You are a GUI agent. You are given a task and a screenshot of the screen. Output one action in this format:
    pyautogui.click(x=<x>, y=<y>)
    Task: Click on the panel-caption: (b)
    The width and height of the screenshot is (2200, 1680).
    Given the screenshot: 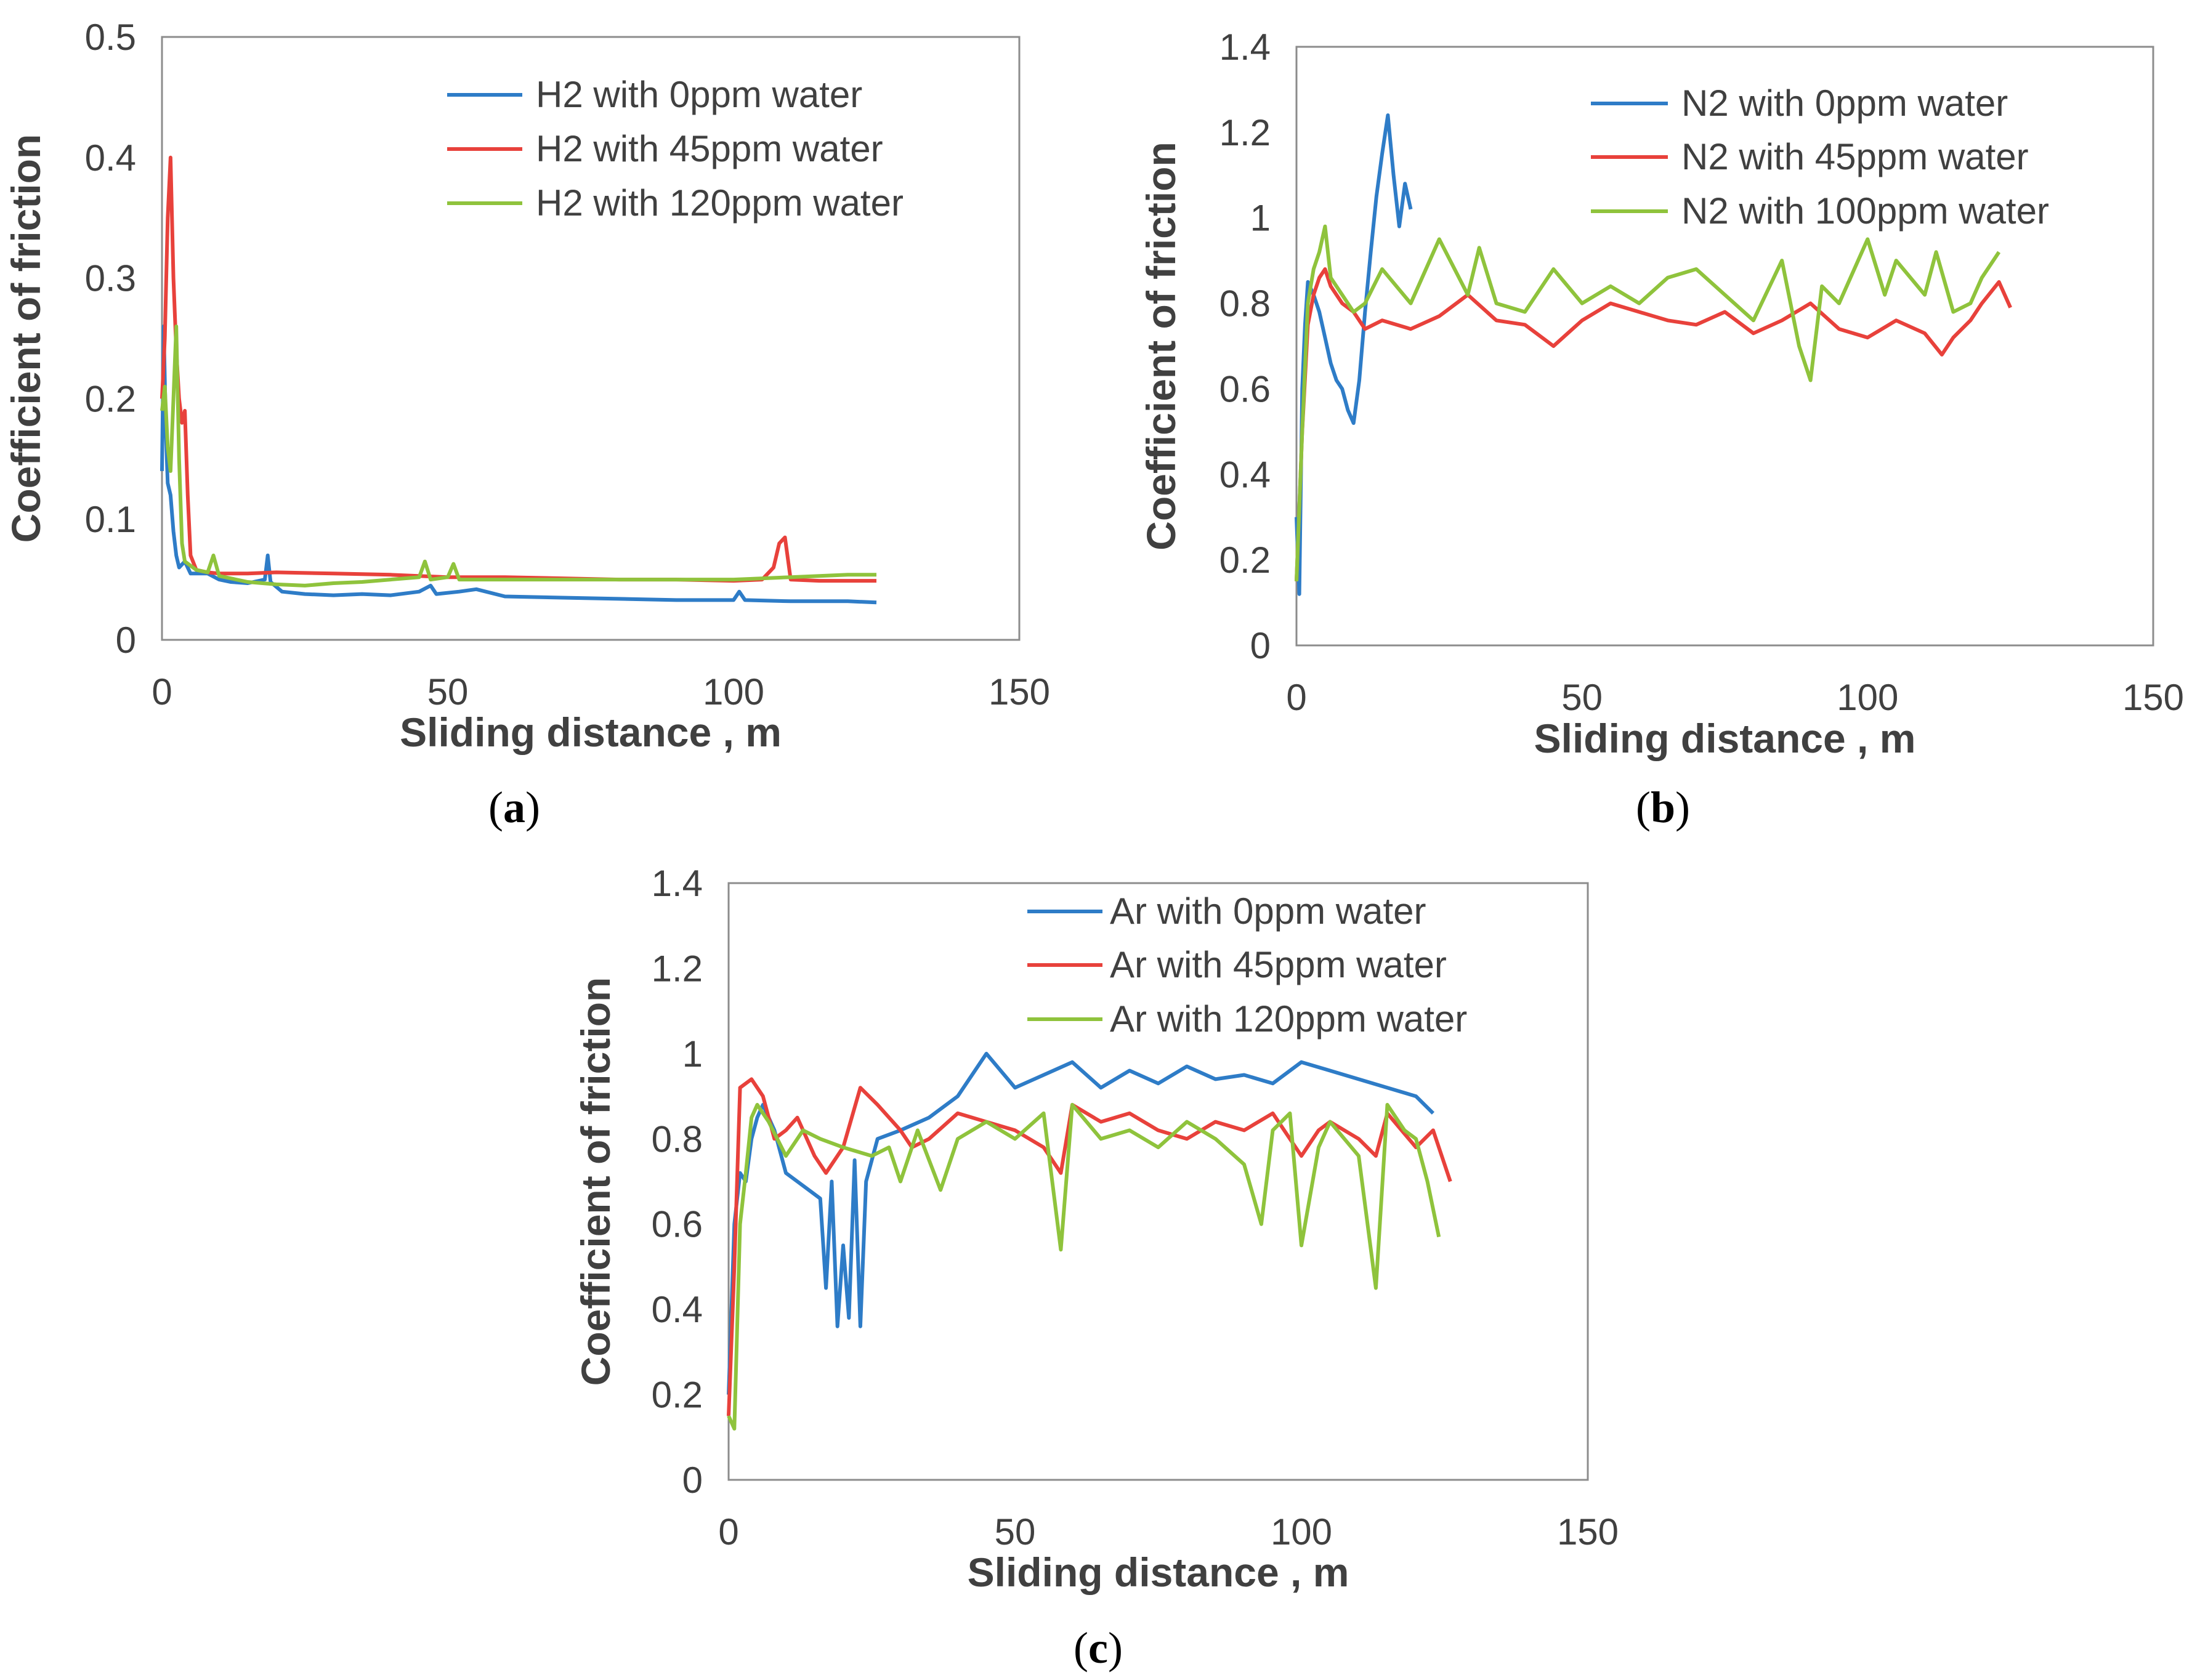 What is the action you would take?
    pyautogui.click(x=1663, y=807)
    